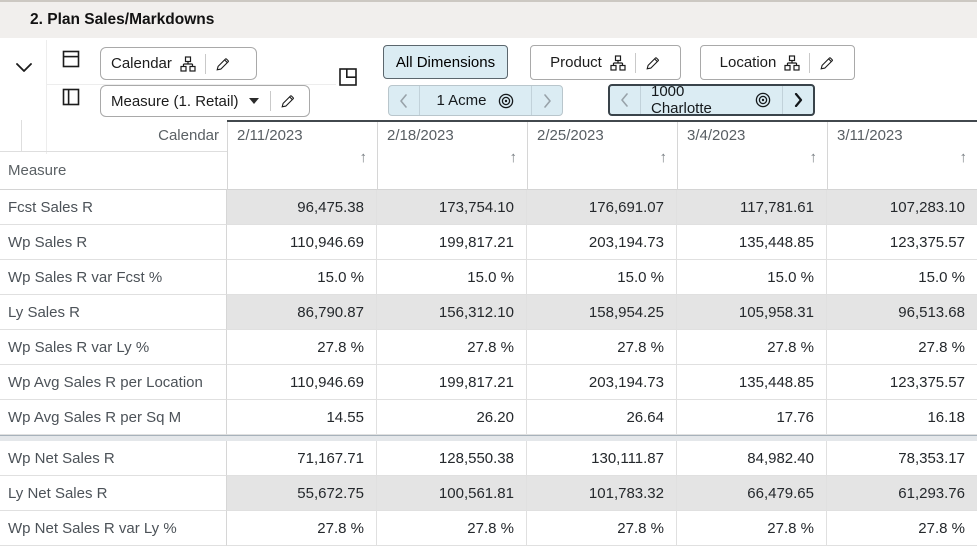 Image resolution: width=977 pixels, height=548 pixels. What do you see at coordinates (711, 100) in the screenshot?
I see `current-location-position: 1000 Charlotte` at bounding box center [711, 100].